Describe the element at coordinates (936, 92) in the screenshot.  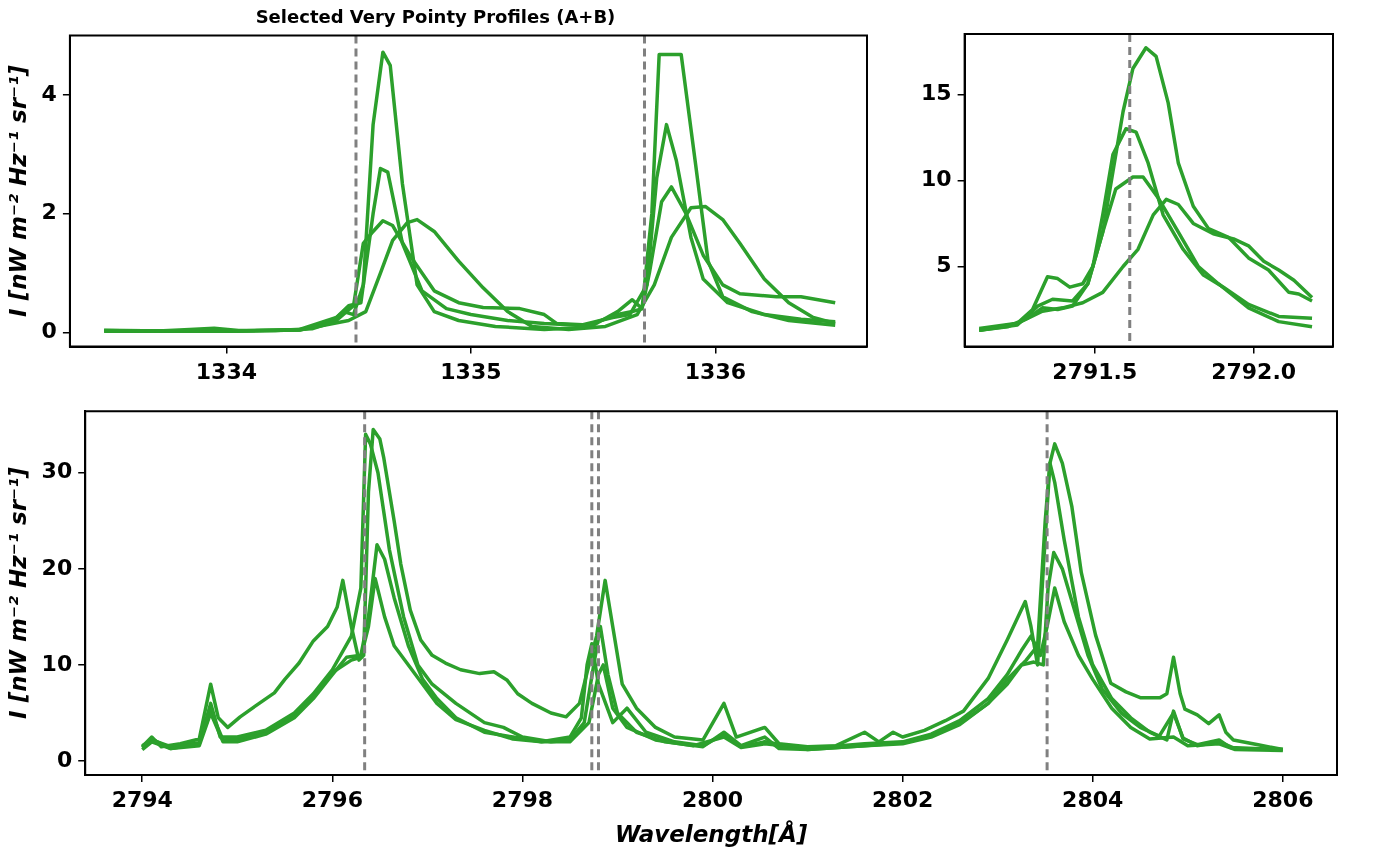
I see `y-tick-label: 15` at that location.